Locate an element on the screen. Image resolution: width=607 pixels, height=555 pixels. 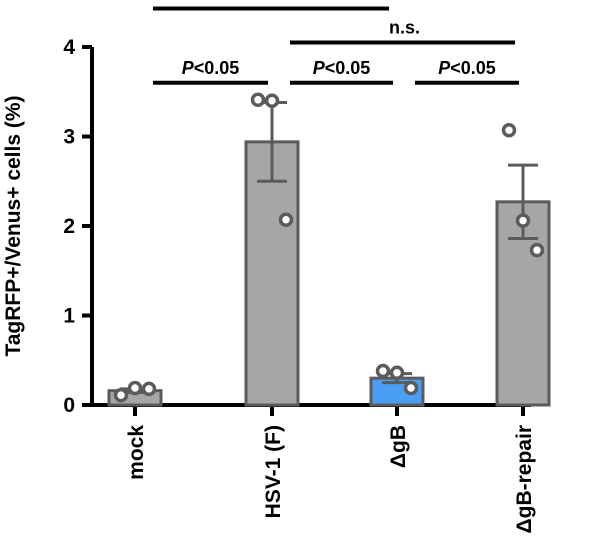
y-tick-label: 1 is located at coordinates (69, 316).